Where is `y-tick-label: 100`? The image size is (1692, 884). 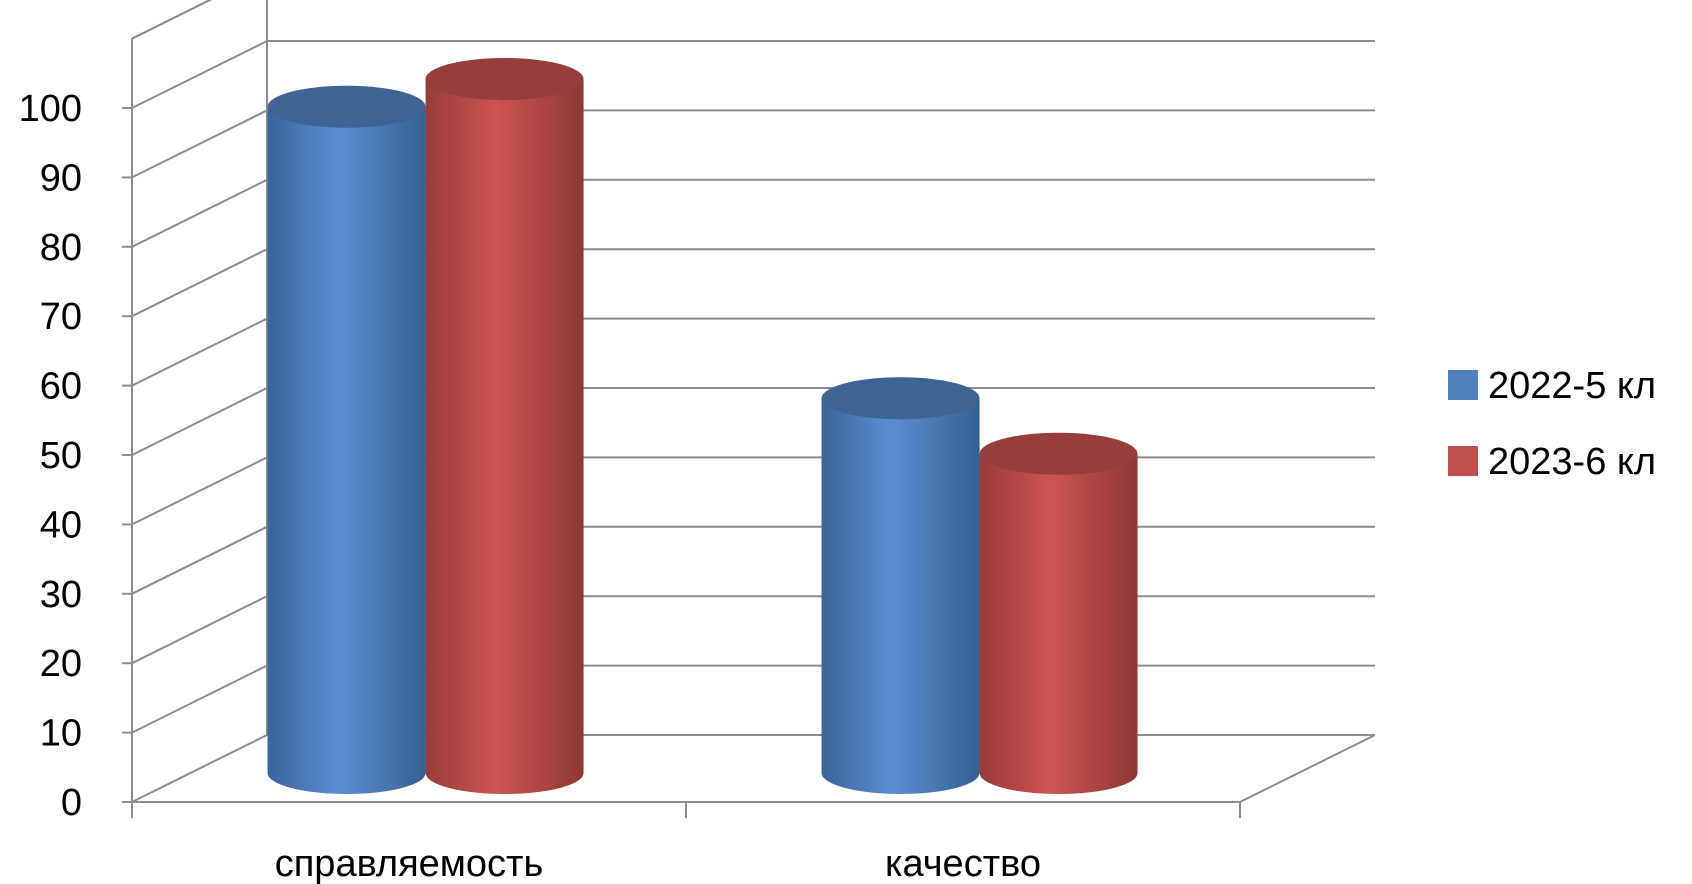
y-tick-label: 100 is located at coordinates (50, 109).